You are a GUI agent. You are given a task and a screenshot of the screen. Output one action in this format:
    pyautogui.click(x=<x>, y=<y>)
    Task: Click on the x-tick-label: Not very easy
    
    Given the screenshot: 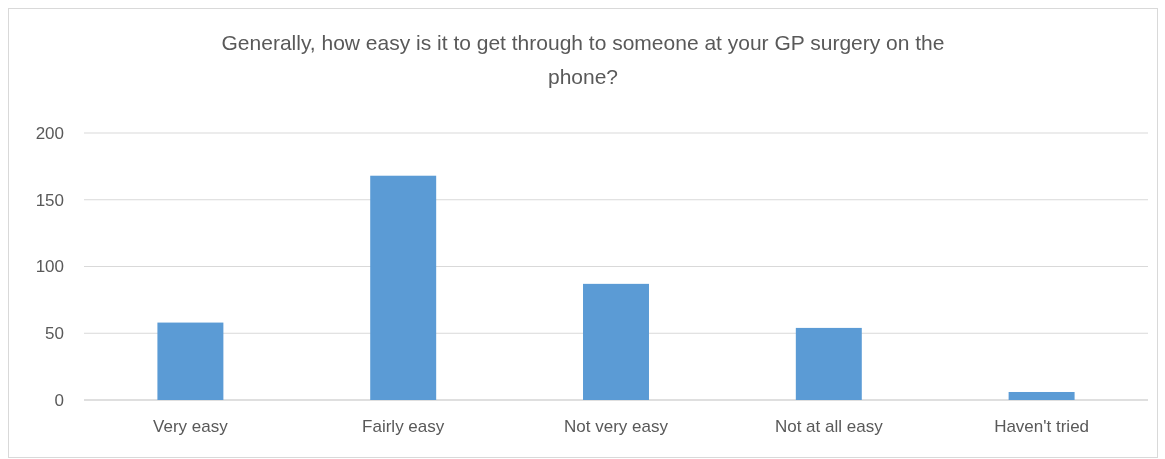 What is the action you would take?
    pyautogui.click(x=616, y=426)
    